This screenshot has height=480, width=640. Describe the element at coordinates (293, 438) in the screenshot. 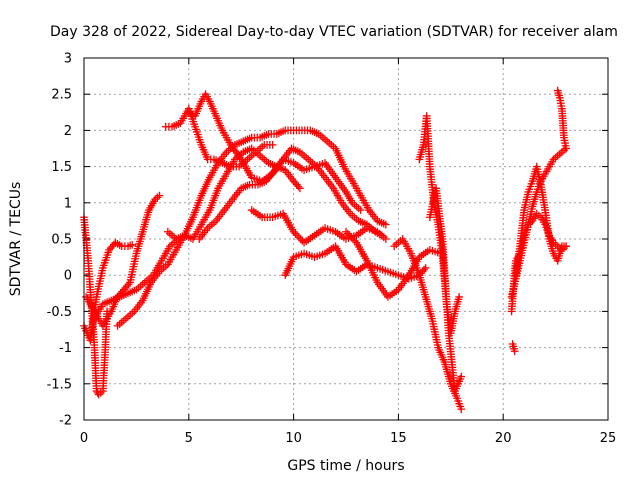

I see `x-tick-label: 10` at that location.